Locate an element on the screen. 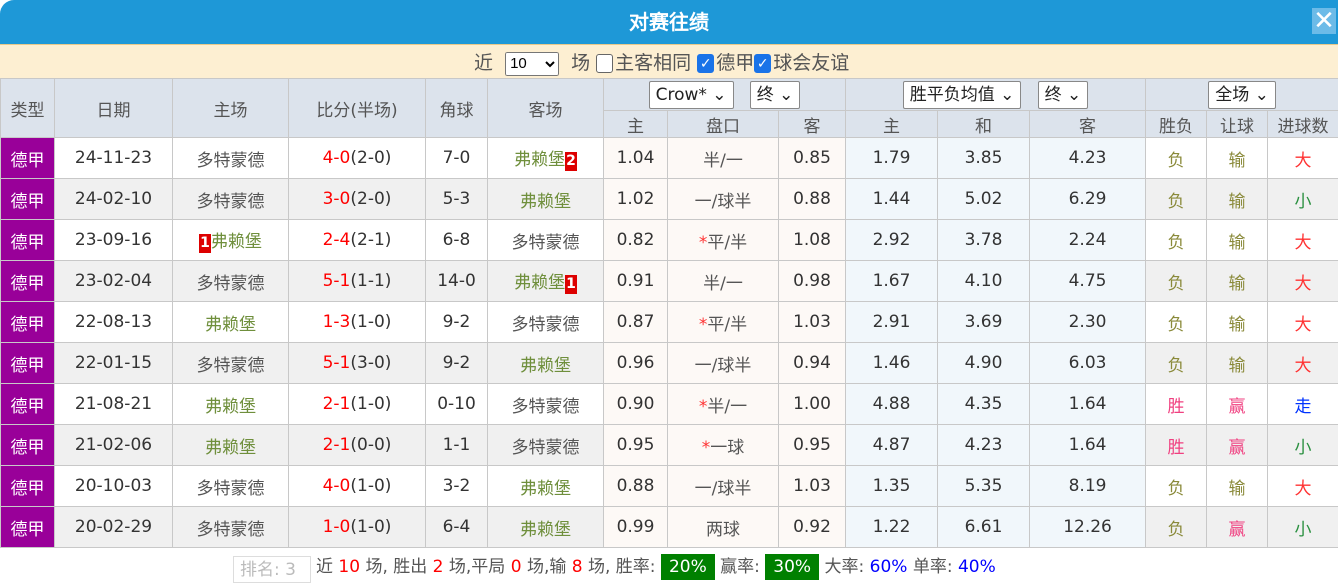  home-team-cell: 1弗赖堡 is located at coordinates (231, 240).